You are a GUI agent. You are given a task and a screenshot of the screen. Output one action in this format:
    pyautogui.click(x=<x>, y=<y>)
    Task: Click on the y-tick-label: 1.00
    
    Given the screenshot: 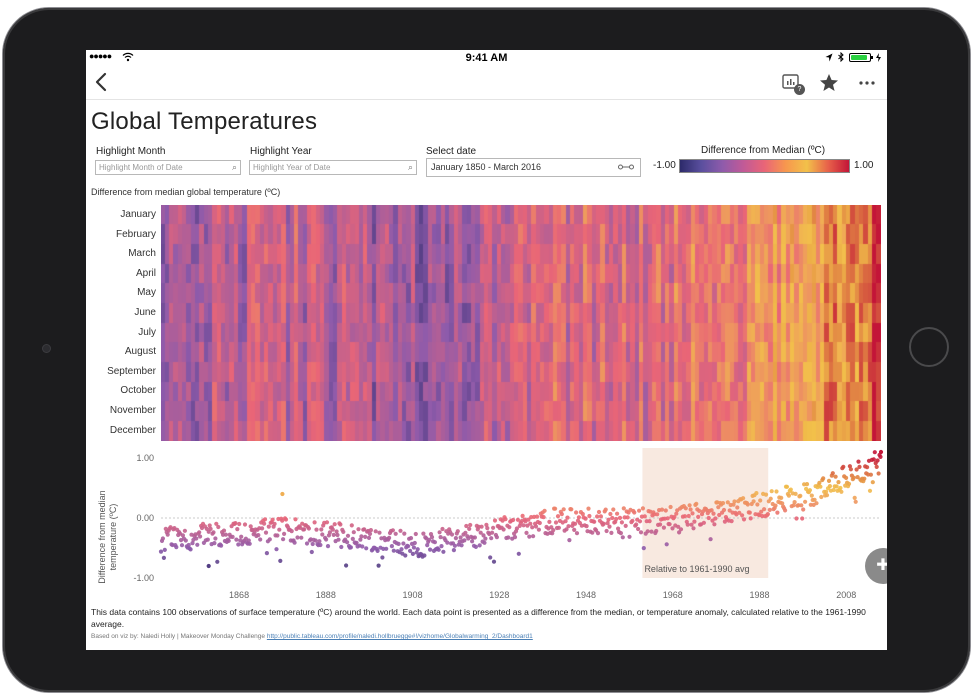 What is the action you would take?
    pyautogui.click(x=145, y=458)
    